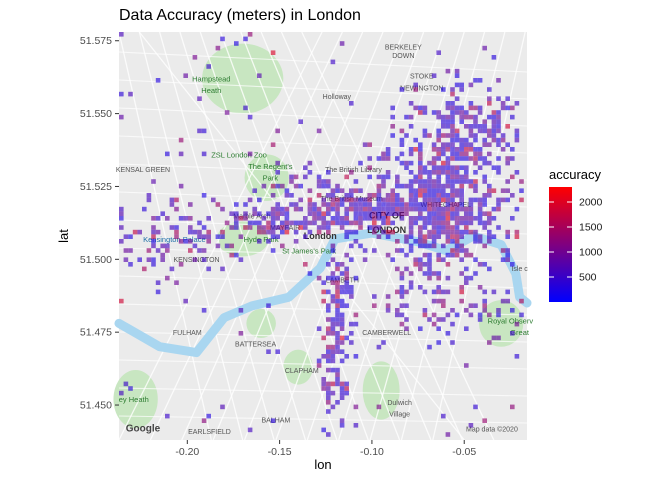  I want to click on map-place-label: KENSAL GREEN, so click(143, 170).